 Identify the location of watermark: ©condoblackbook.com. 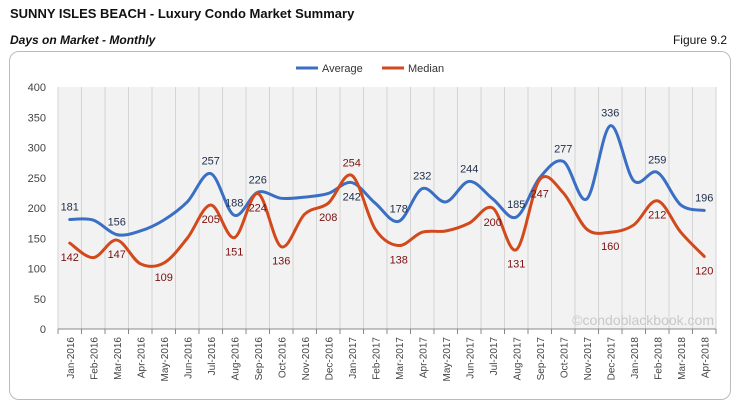
(643, 320).